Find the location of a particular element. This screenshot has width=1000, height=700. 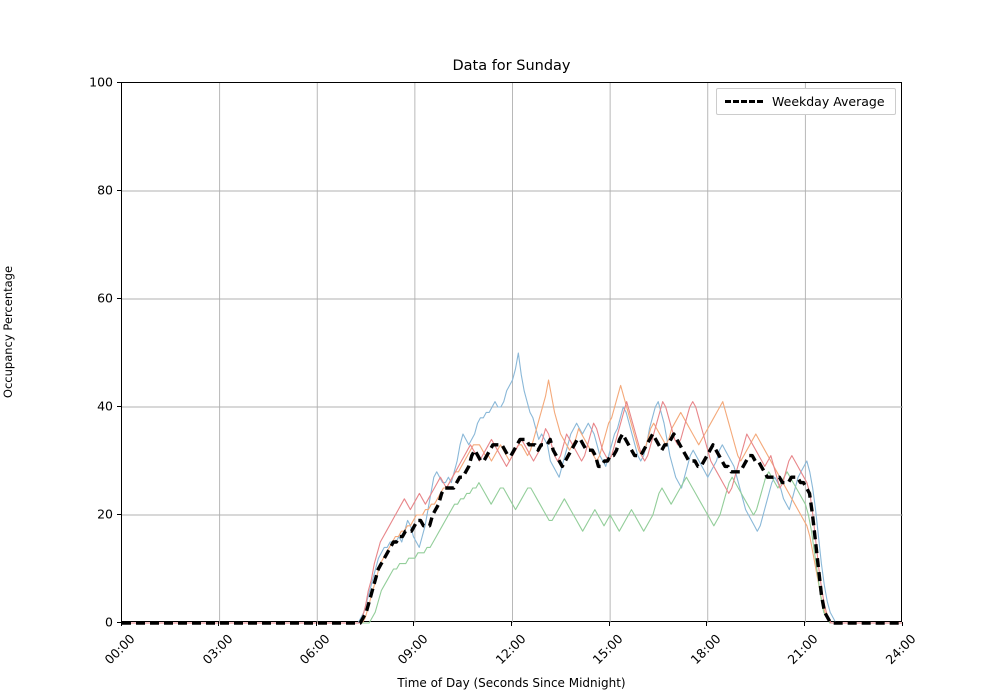

legend-label: Weekday Average is located at coordinates (828, 101).